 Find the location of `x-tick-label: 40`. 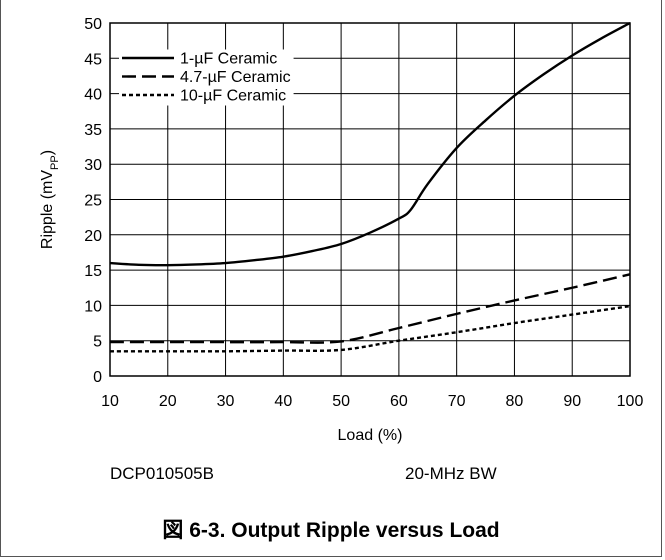

x-tick-label: 40 is located at coordinates (283, 401).